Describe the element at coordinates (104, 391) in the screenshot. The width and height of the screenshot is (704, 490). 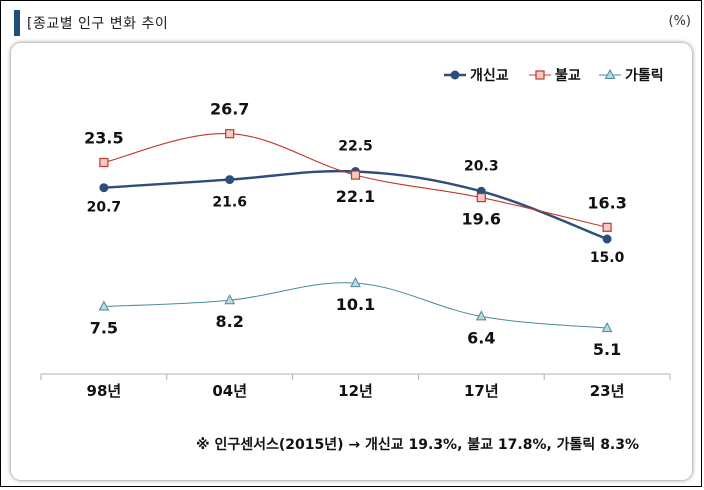
I see `x-tick-label: 98년` at that location.